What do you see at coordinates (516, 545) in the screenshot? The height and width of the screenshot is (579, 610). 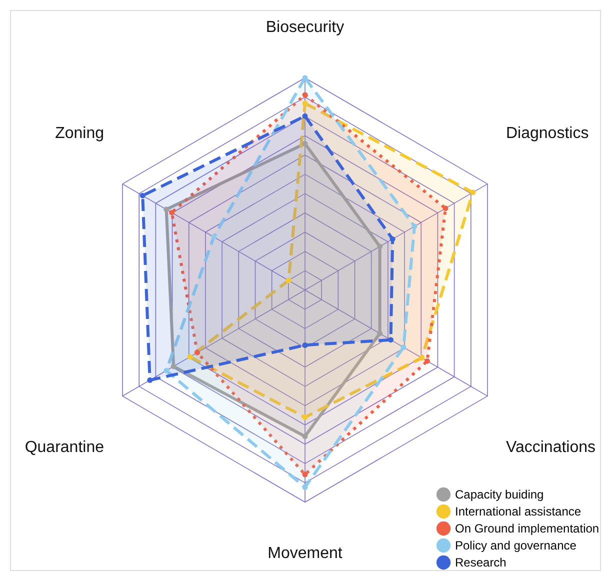 I see `legend-label: Policy and governance` at bounding box center [516, 545].